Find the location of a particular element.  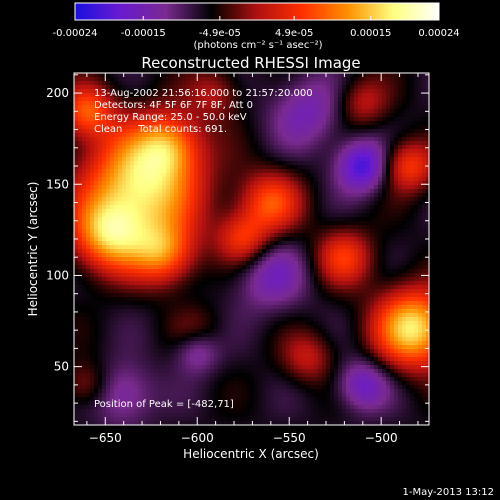

x-axis-label: Heliocentric X (arcsec) is located at coordinates (251, 454).